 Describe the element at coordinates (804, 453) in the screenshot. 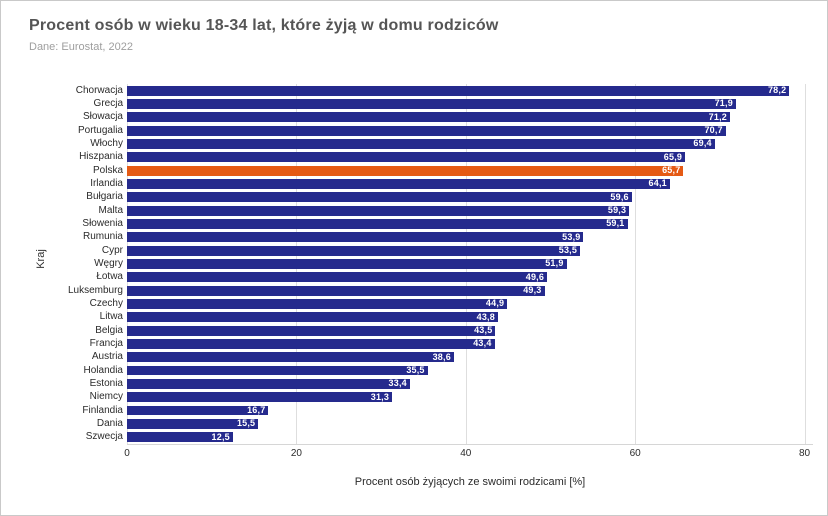

I see `x-tick-label: 80` at that location.